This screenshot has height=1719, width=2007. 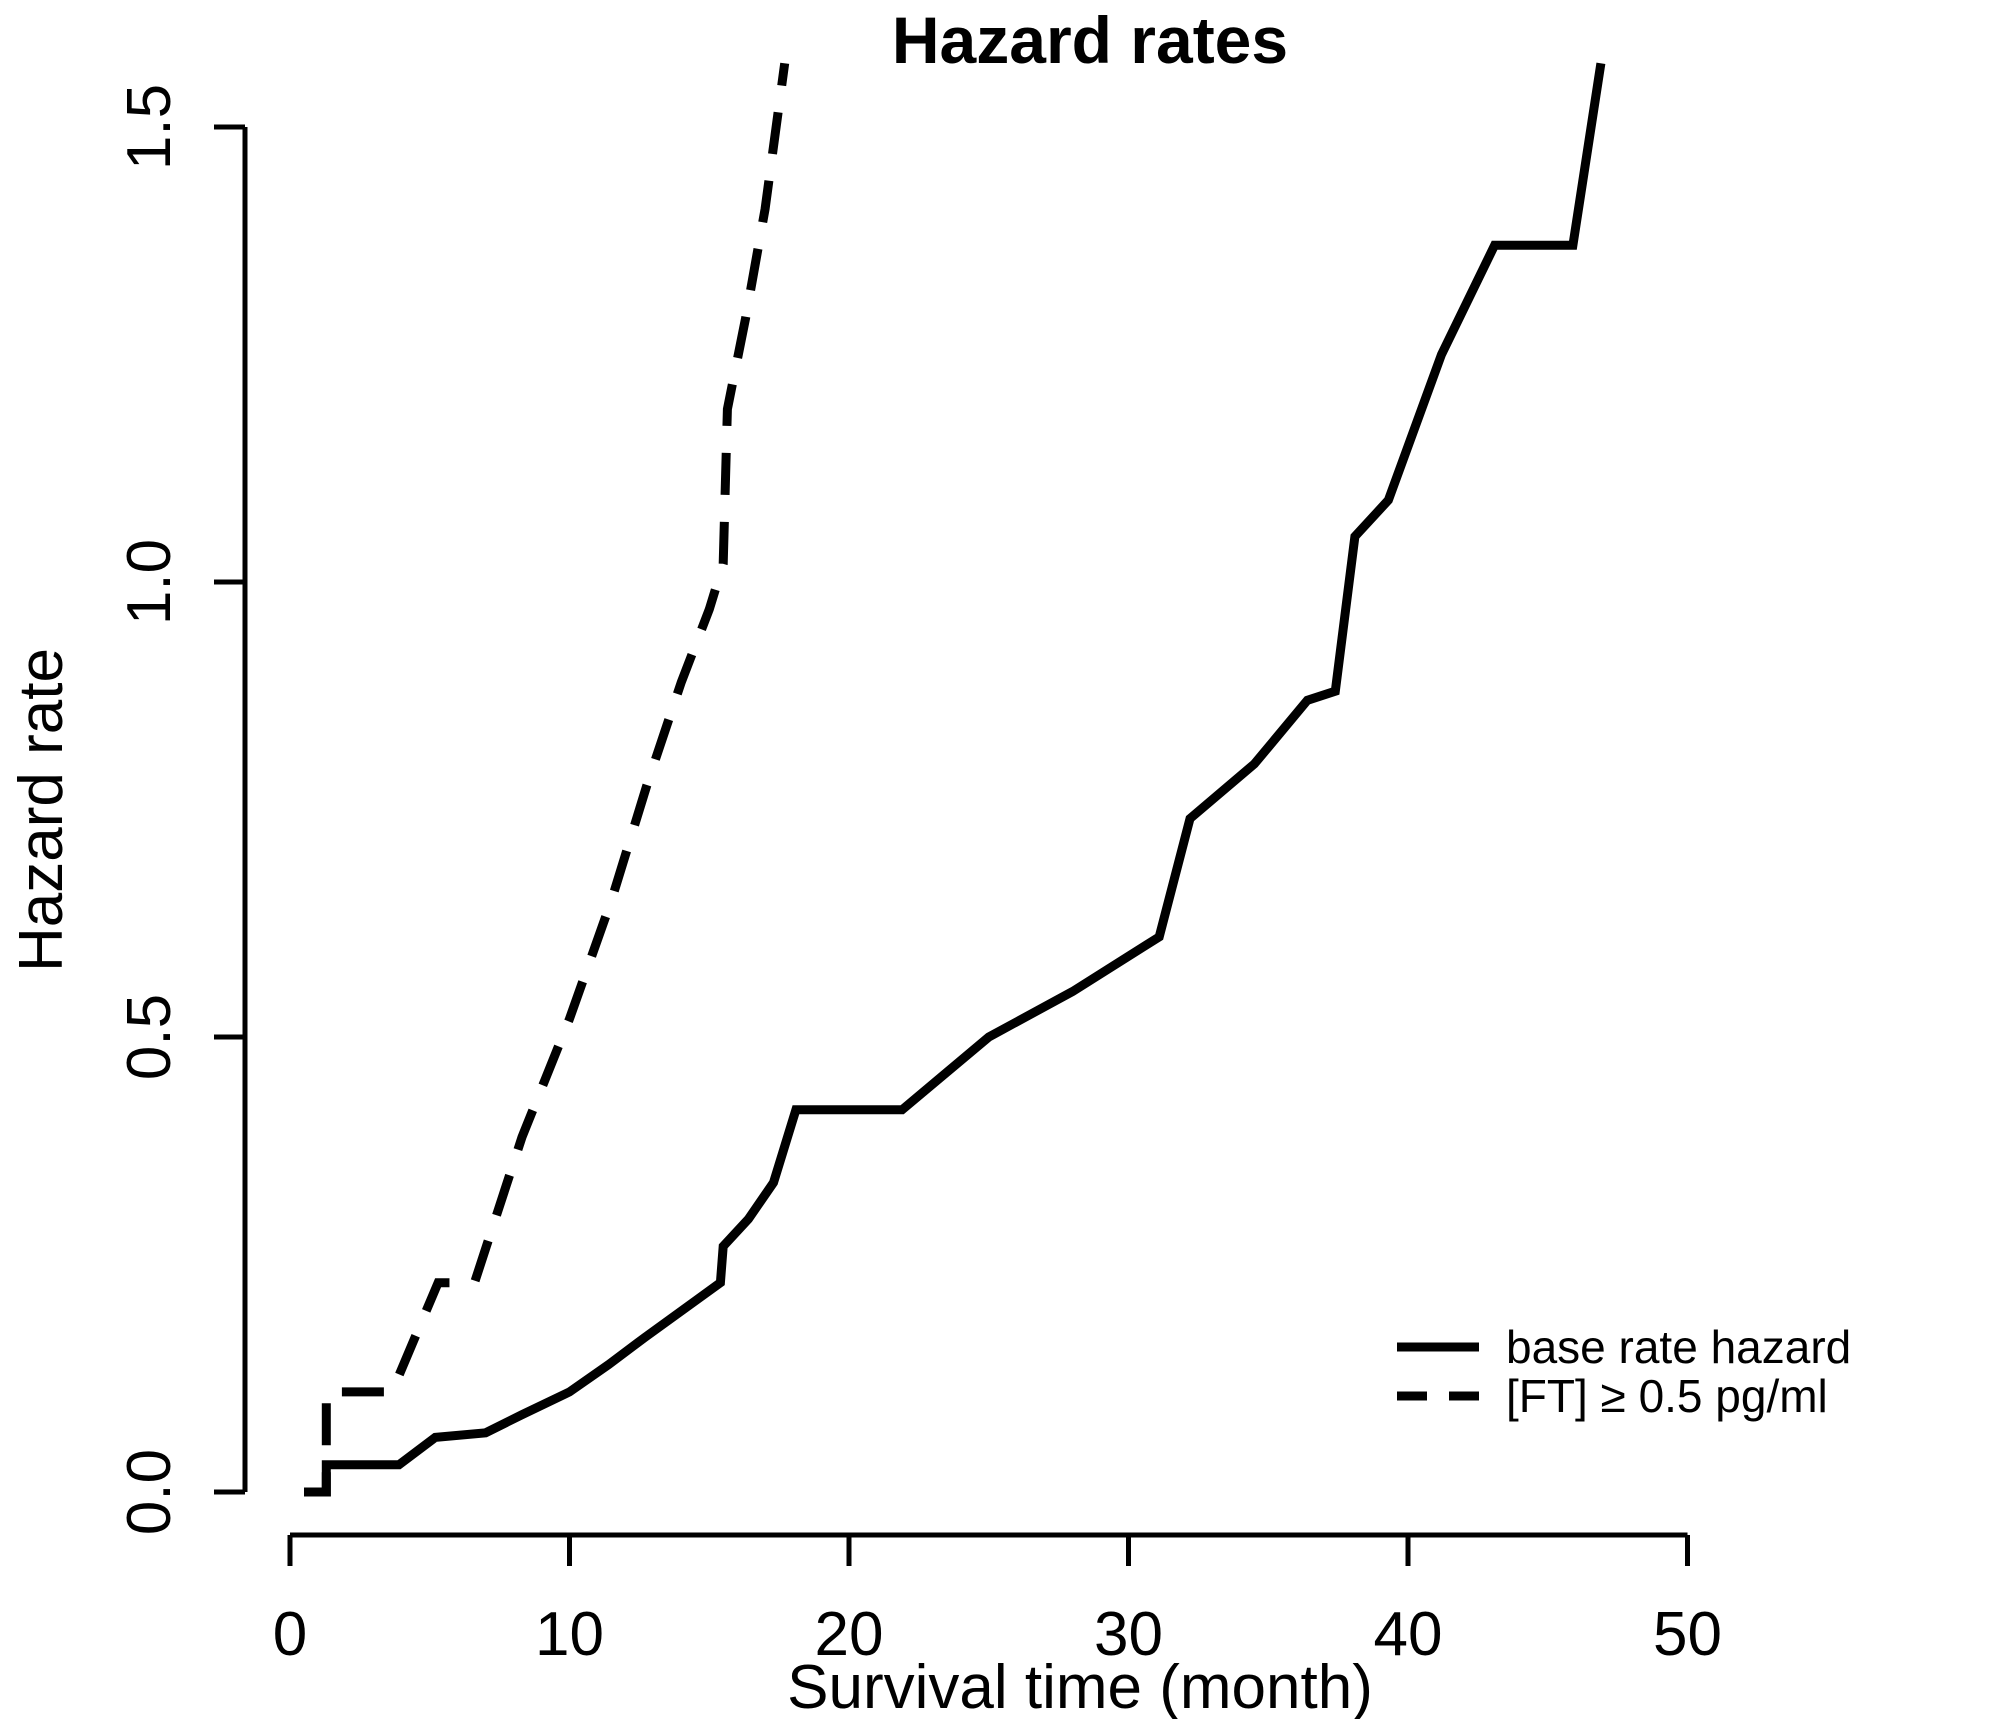 I want to click on y-tick-label: 1.0, so click(x=149, y=582).